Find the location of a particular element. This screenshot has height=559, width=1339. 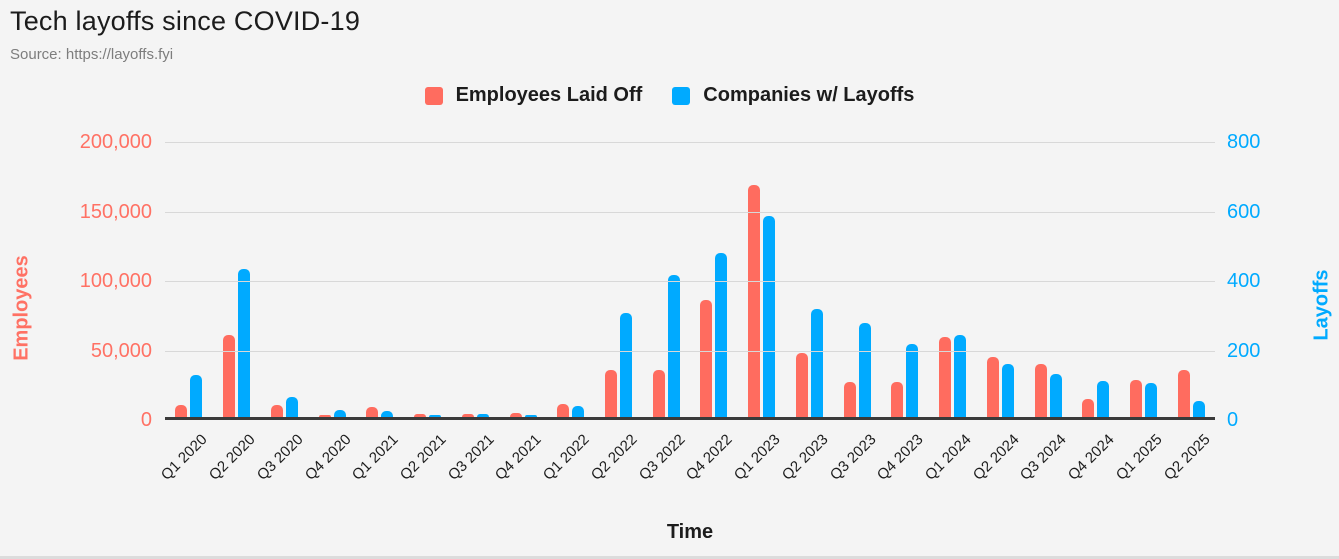

employees-bar-Q3-2021 is located at coordinates (467, 415).